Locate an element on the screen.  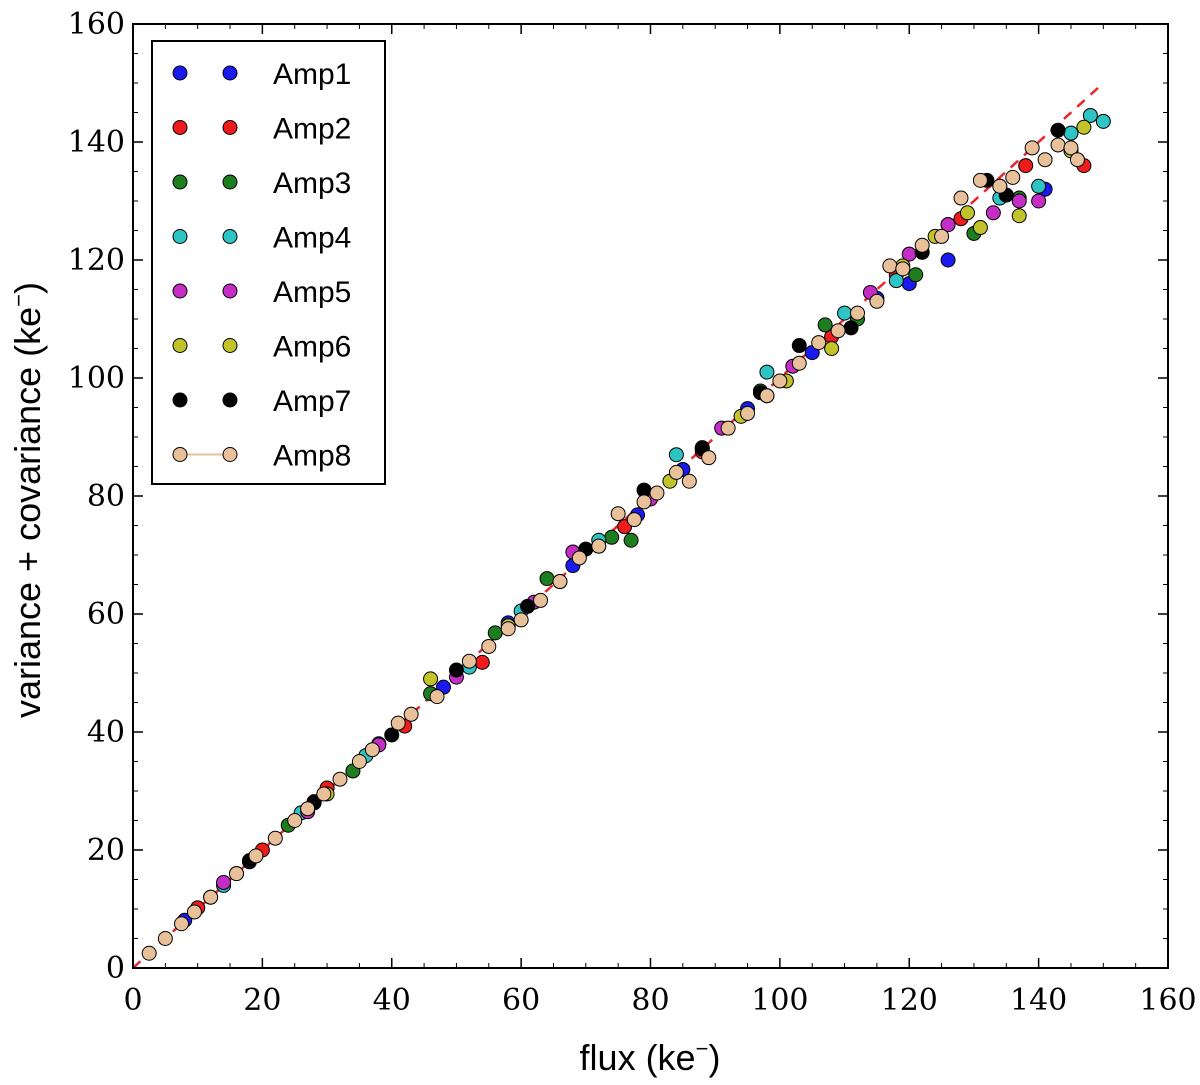
legend-marker-amp8 is located at coordinates (230, 454).